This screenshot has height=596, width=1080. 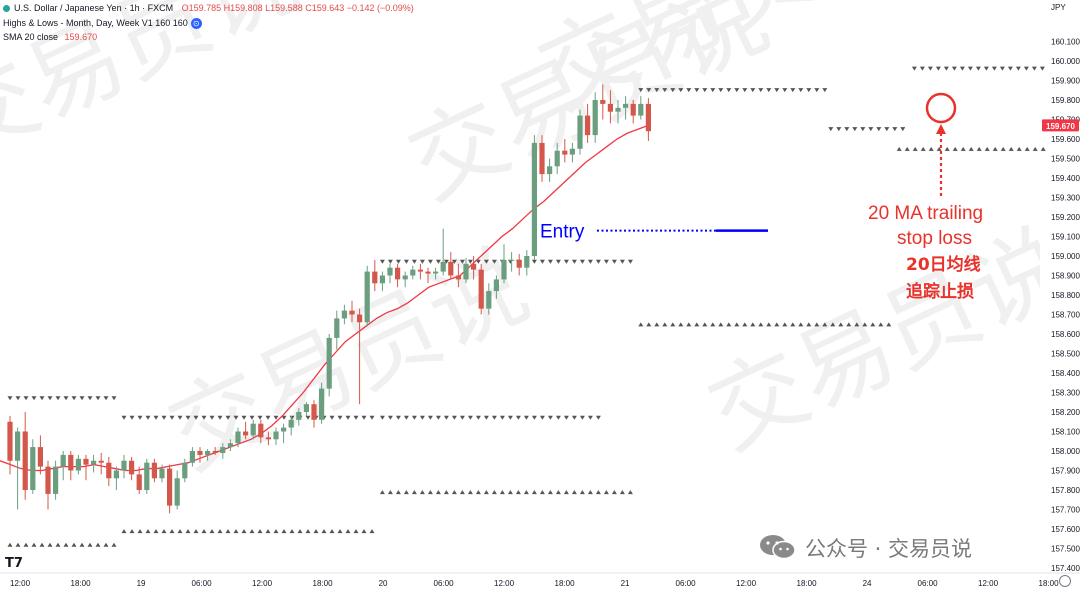 I want to click on price-tick-label: 160.000, so click(x=1065, y=61).